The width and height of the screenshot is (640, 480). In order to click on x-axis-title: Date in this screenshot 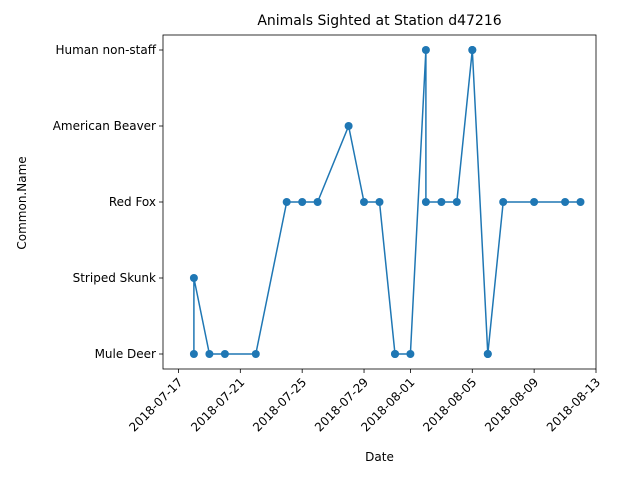, I will do `click(379, 457)`.